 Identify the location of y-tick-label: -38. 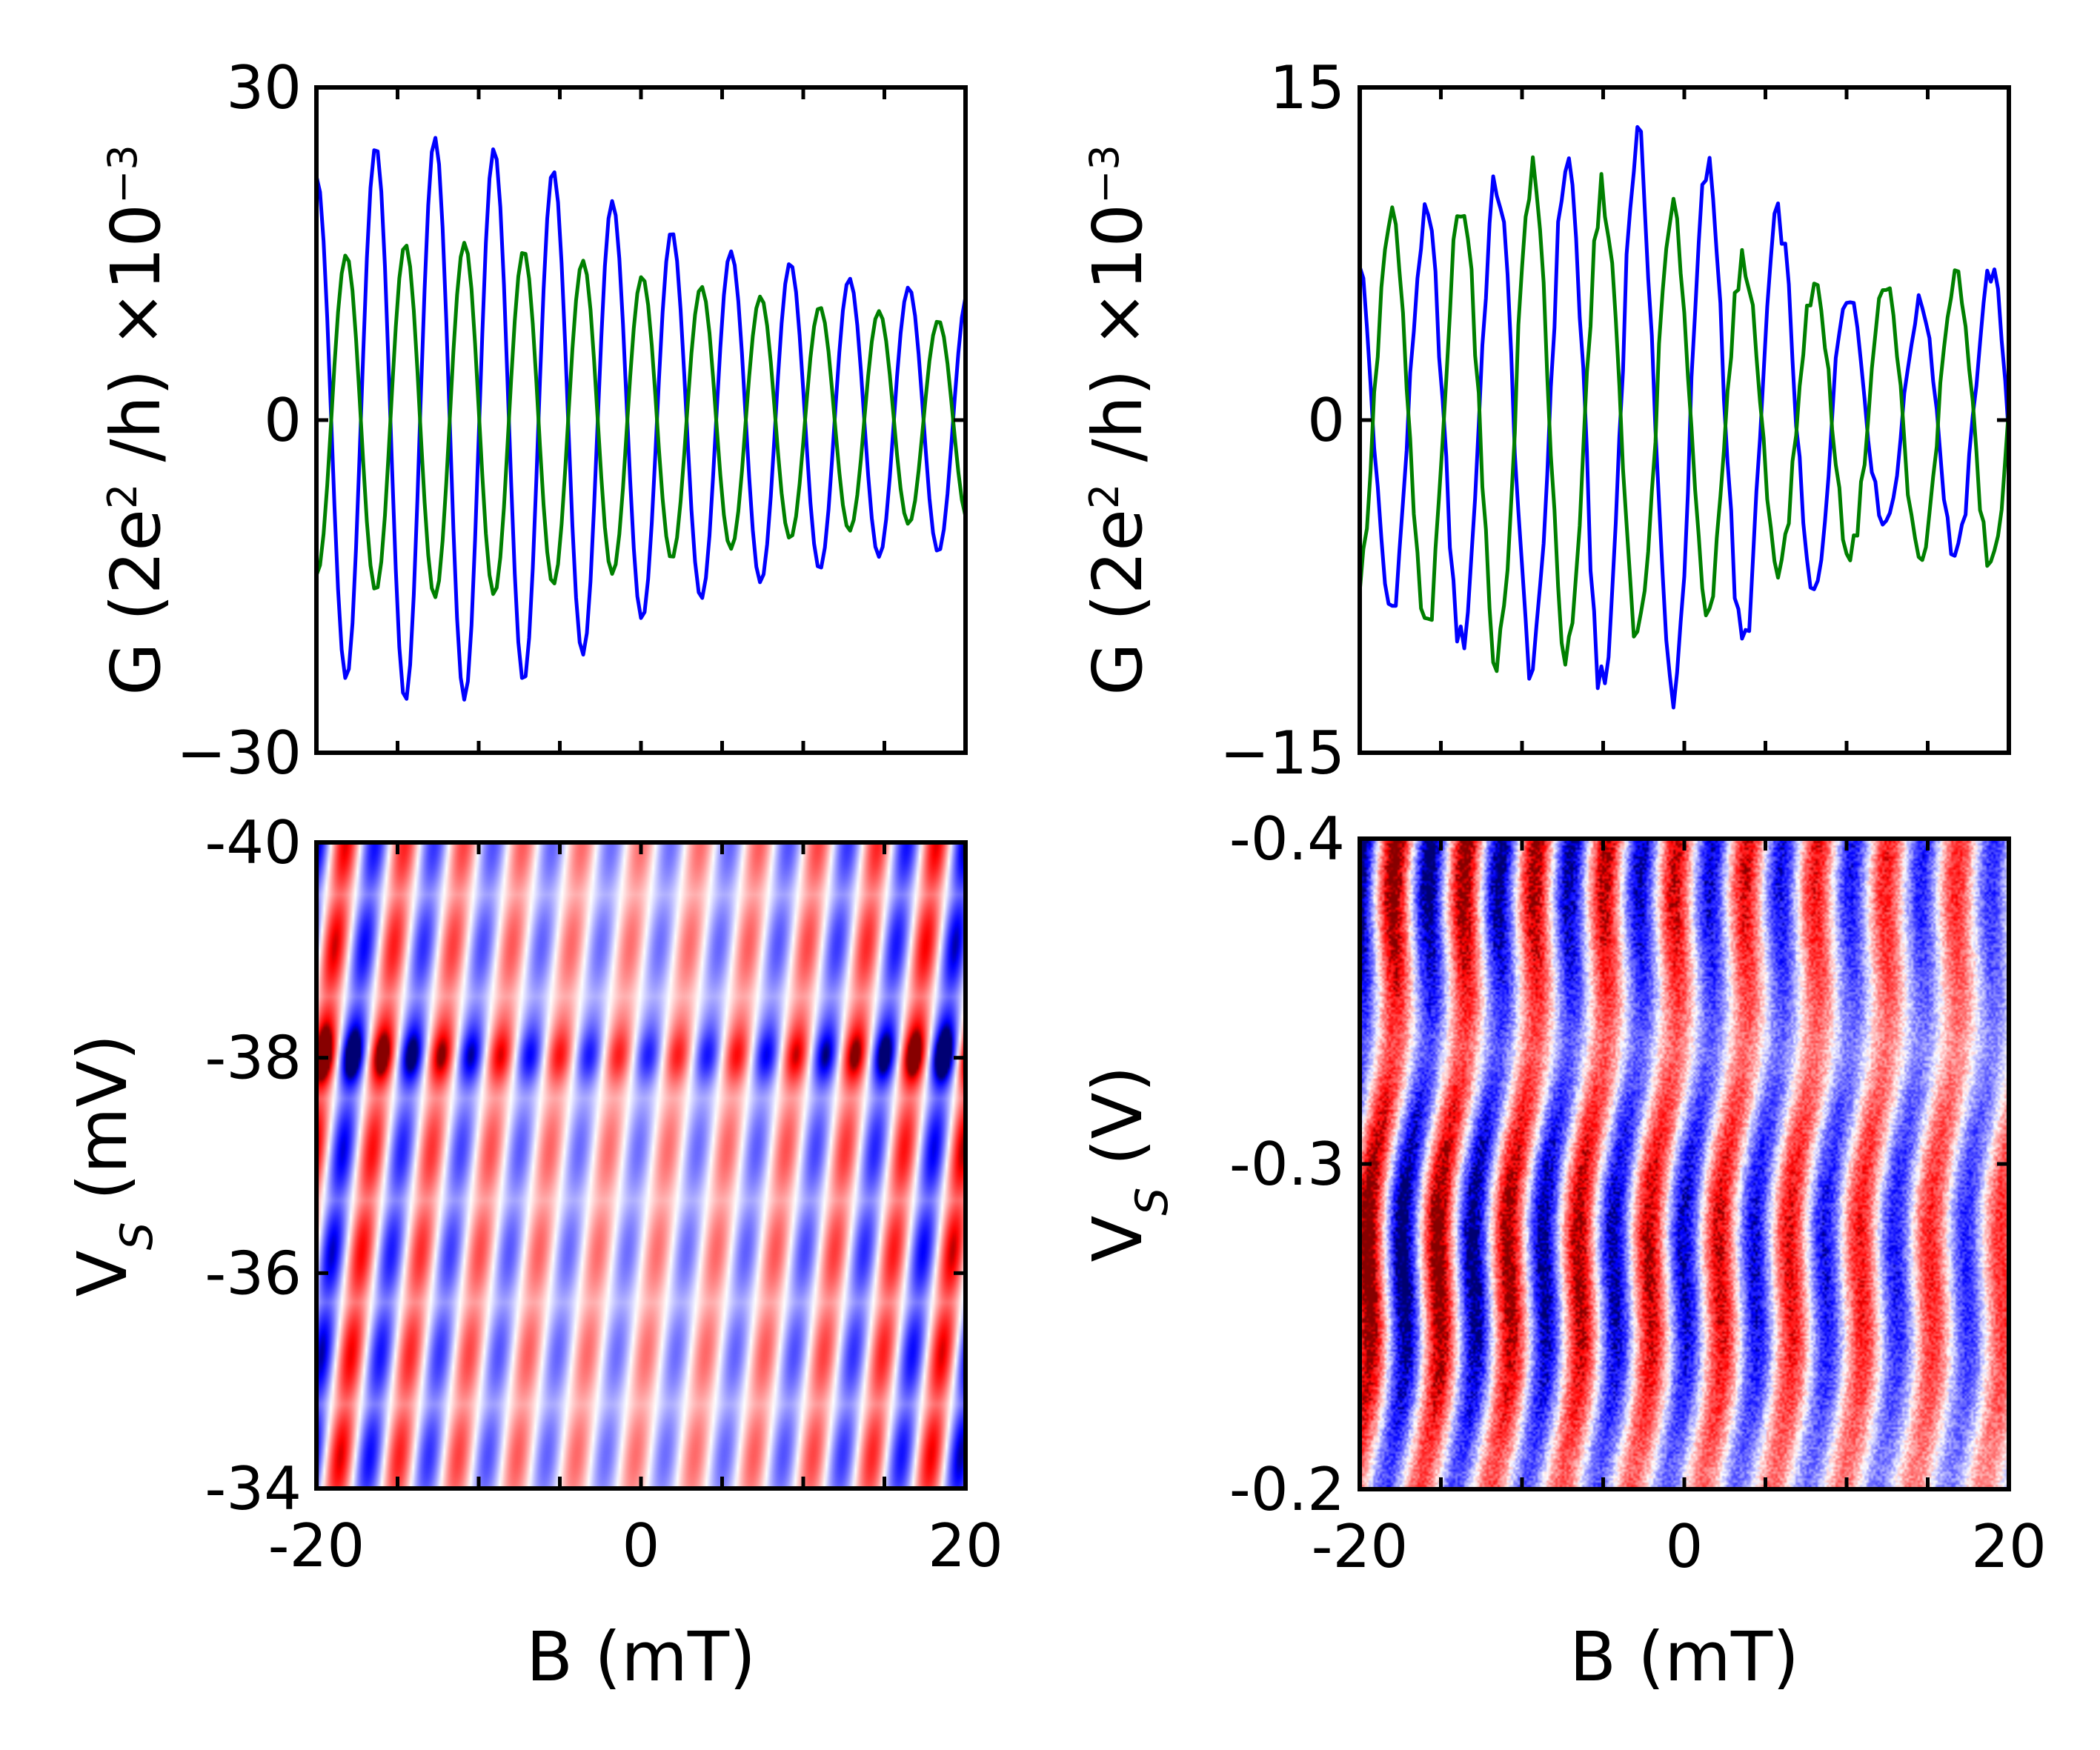
(253, 1058).